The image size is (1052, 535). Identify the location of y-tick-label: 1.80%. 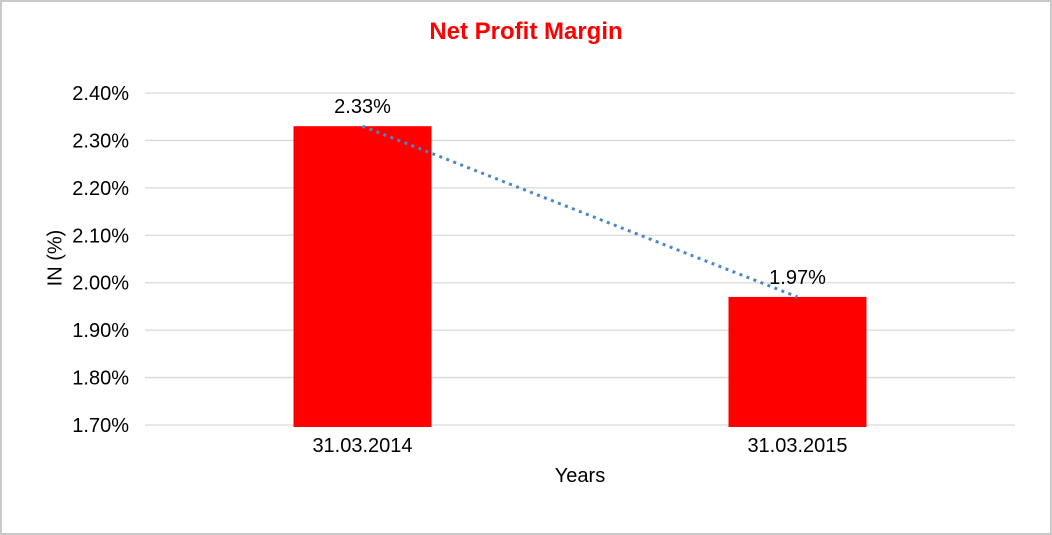
(100, 379).